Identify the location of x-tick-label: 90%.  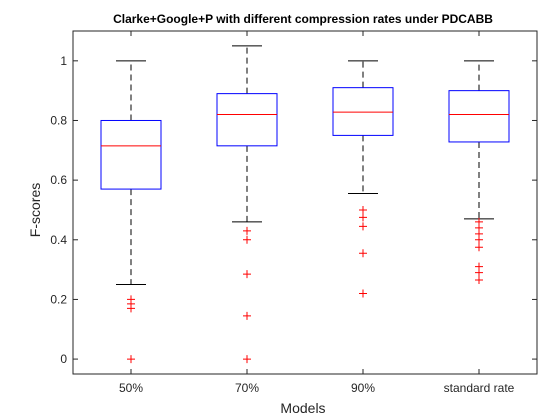
(363, 388).